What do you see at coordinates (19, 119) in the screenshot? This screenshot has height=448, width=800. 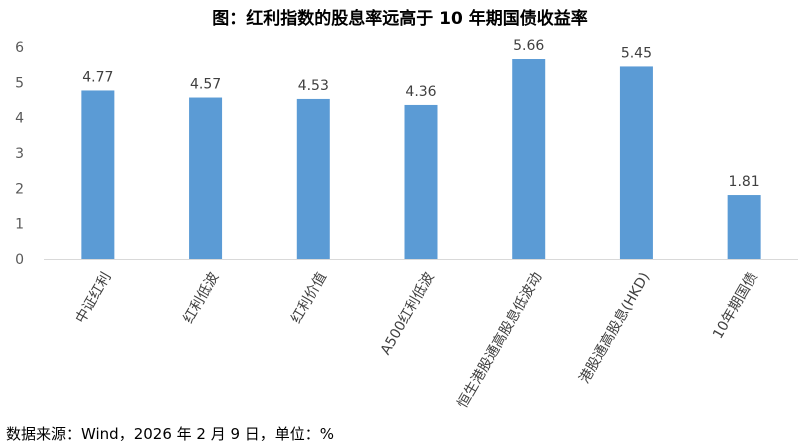 I see `y-tick-label: 4` at bounding box center [19, 119].